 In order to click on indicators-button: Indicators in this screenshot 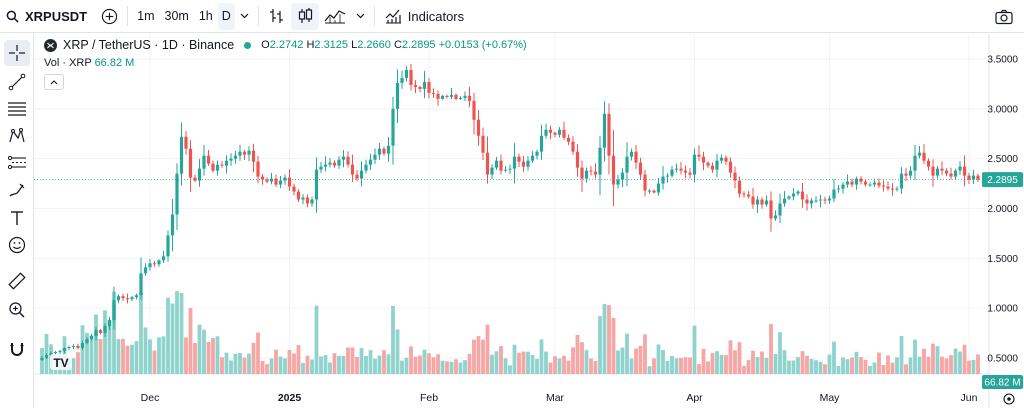, I will do `click(424, 16)`.